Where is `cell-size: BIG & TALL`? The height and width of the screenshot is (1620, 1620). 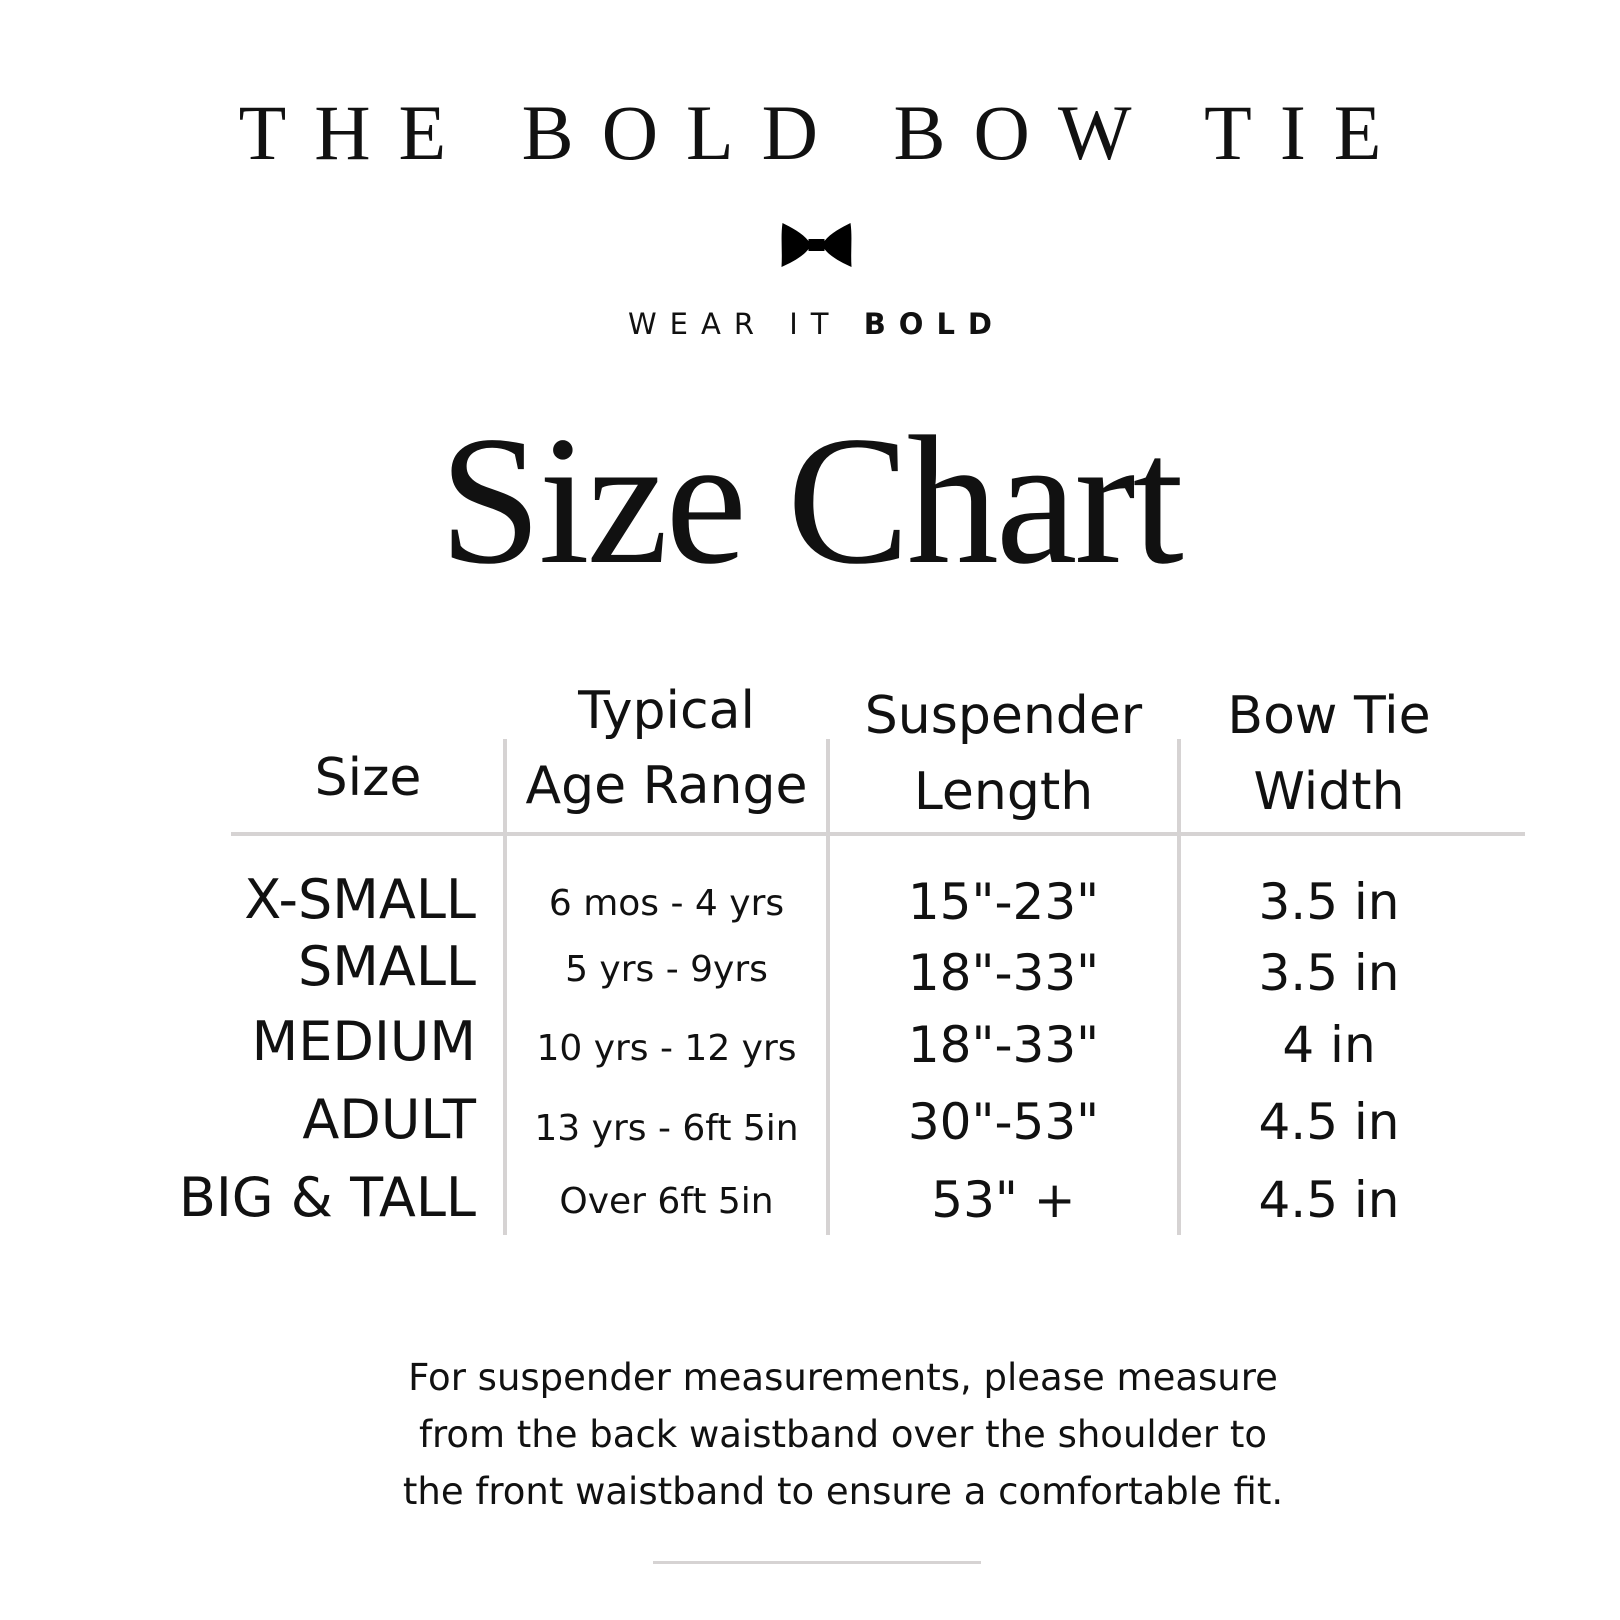 cell-size: BIG & TALL is located at coordinates (327, 1197).